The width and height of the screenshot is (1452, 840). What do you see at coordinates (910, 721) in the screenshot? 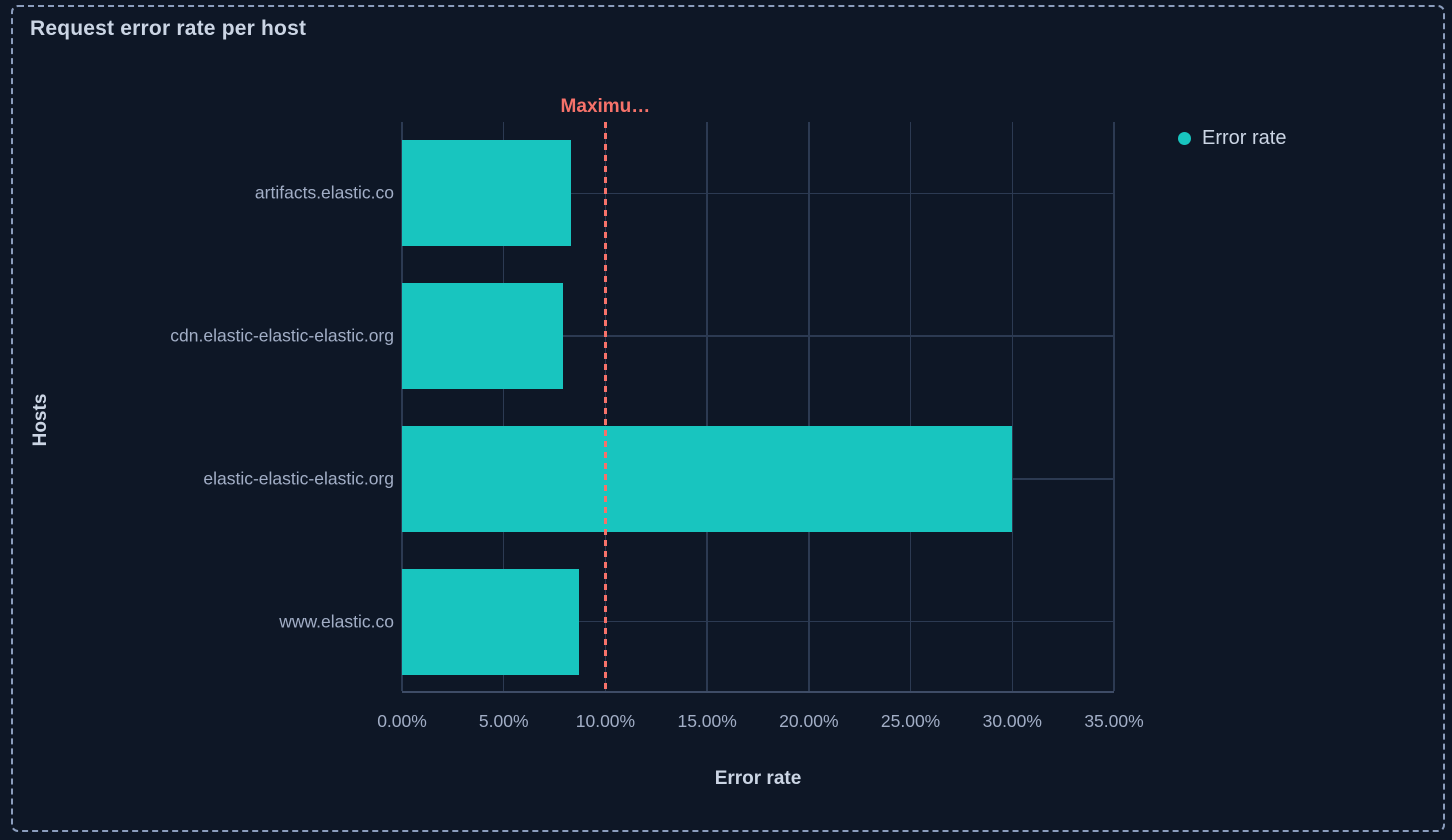
I see `x-axis-tick-label: 25.00%` at bounding box center [910, 721].